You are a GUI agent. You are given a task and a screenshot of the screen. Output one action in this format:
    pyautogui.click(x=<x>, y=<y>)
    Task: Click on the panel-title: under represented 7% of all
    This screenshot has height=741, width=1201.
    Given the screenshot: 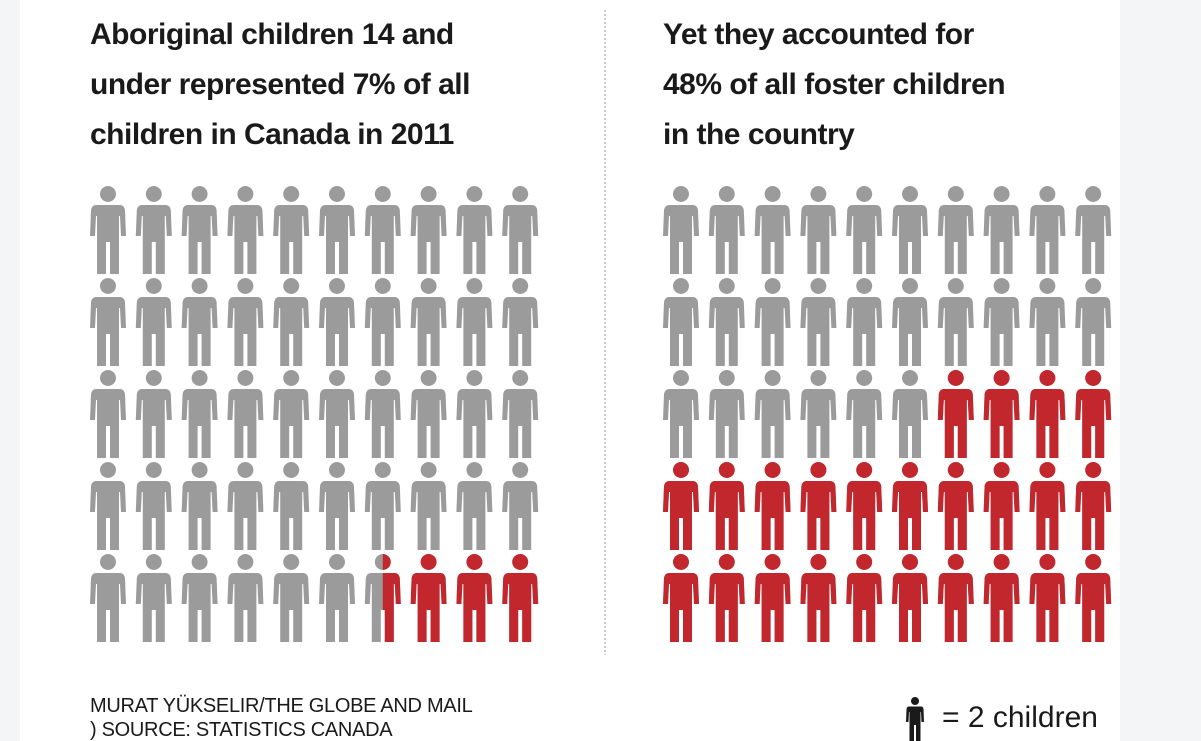 What is the action you would take?
    pyautogui.click(x=280, y=84)
    